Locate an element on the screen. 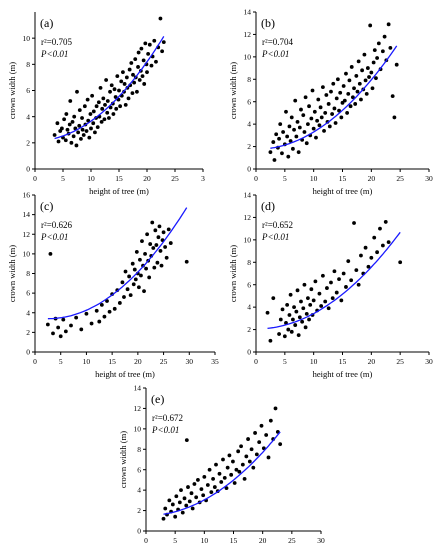  x-tick-label: 25 is located at coordinates (164, 361).